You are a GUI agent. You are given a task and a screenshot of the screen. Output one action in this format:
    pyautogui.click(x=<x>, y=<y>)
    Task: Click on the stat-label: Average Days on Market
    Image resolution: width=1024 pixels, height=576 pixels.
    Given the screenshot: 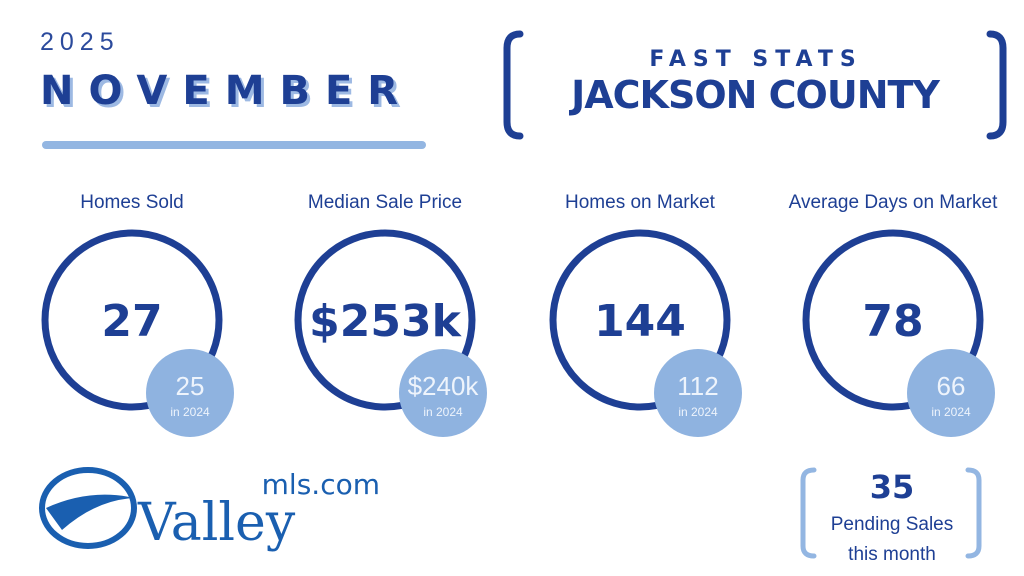 What is the action you would take?
    pyautogui.click(x=893, y=202)
    